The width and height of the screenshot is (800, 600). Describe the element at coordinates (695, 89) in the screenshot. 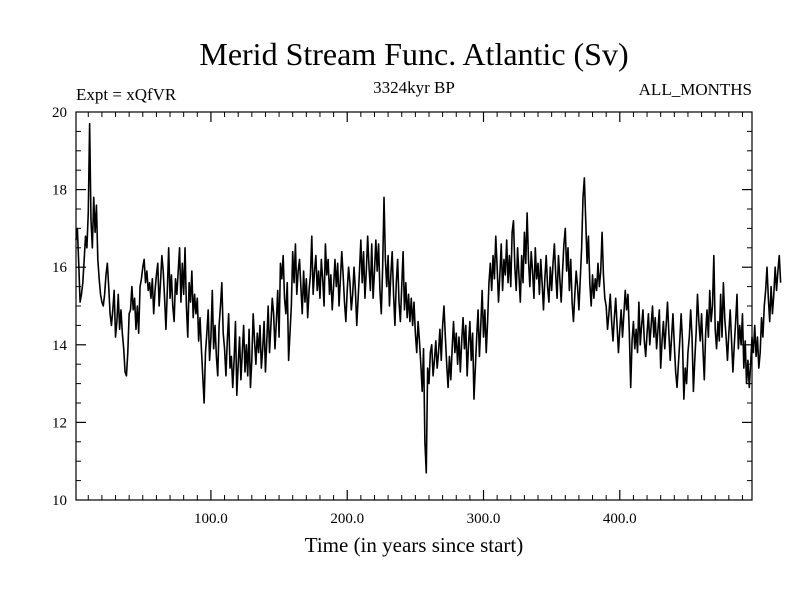

I see `months-label: ALL_MONTHS` at that location.